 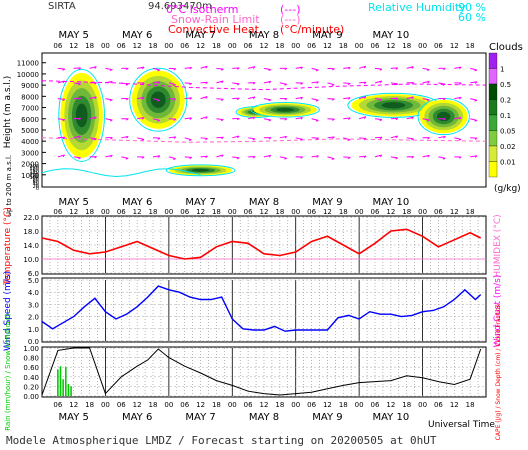 I want to click on low-height-tick: 120, so click(x=34, y=176).